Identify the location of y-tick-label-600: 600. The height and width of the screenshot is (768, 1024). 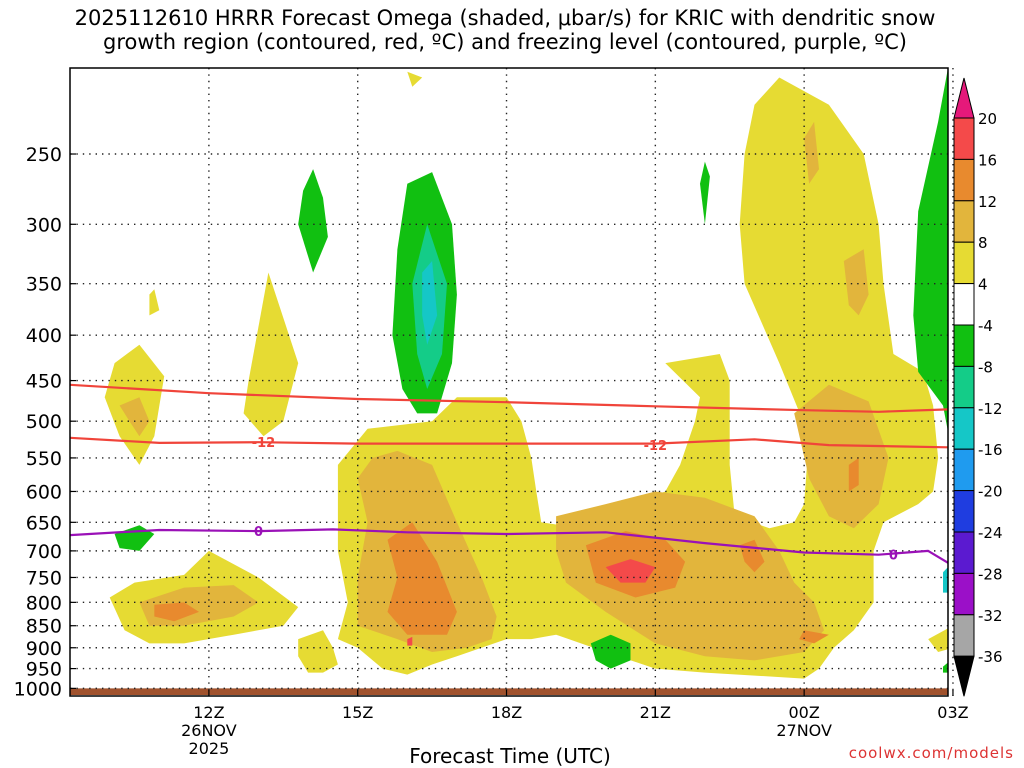
(44, 492).